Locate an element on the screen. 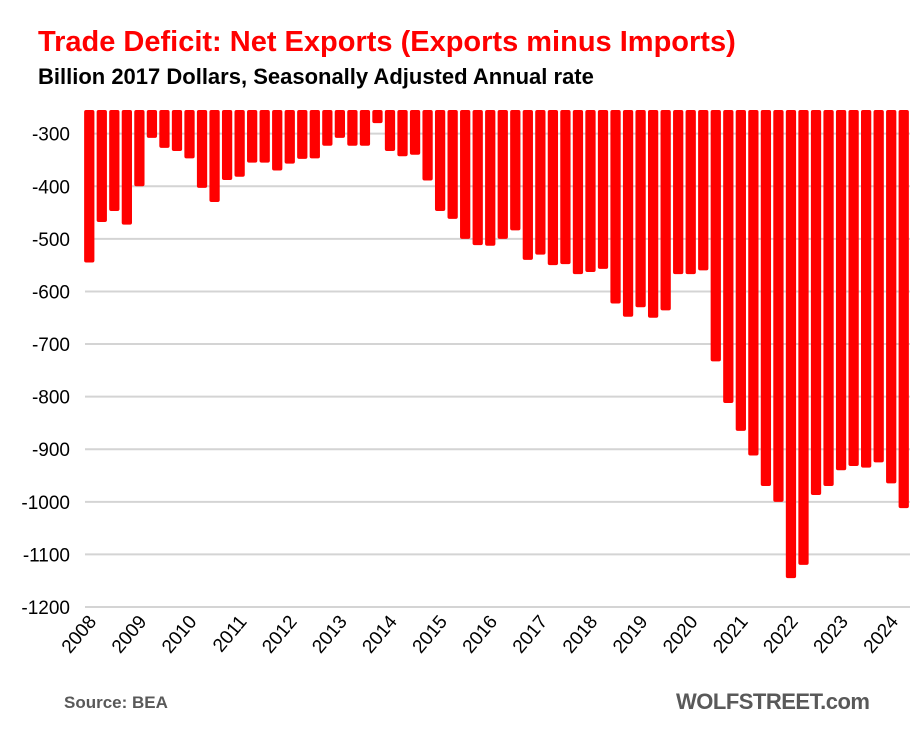 The height and width of the screenshot is (733, 922). x-tick-label: 2014 is located at coordinates (381, 634).